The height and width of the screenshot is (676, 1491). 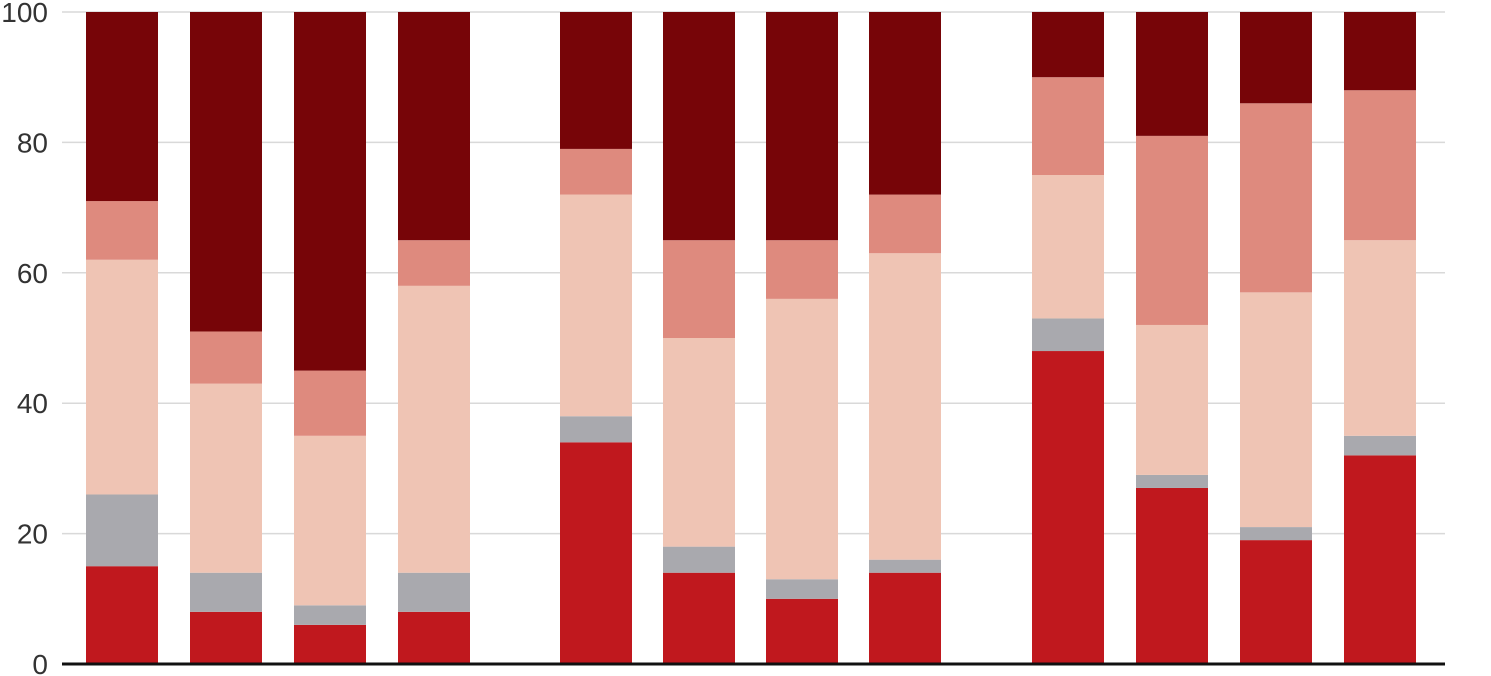 I want to click on y-tick-label: 0, so click(x=40, y=662).